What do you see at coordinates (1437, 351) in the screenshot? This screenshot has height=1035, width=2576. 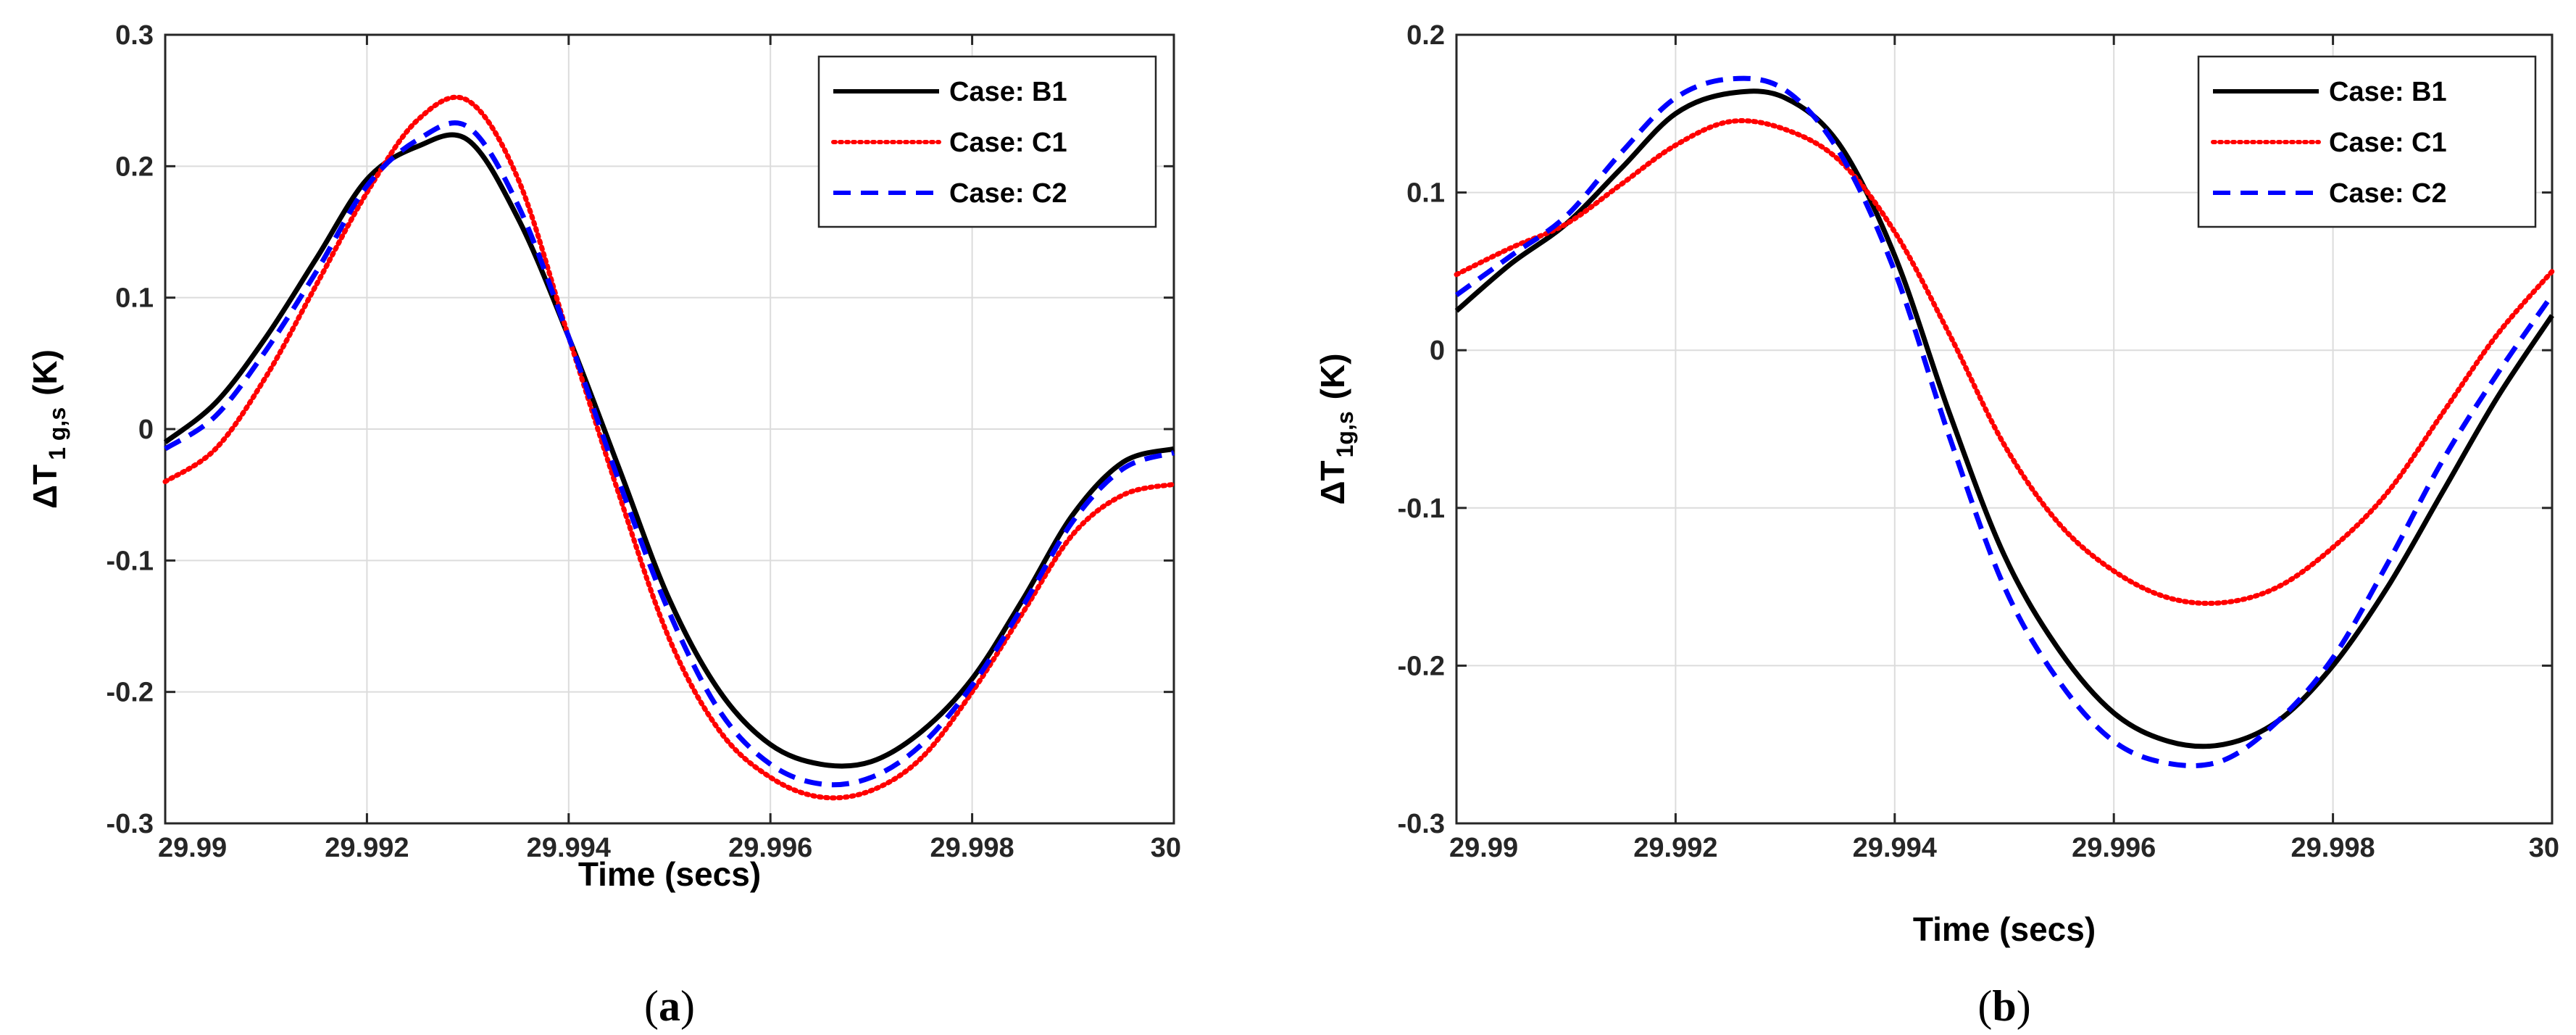 I see `y-tick-label-b: 0` at bounding box center [1437, 351].